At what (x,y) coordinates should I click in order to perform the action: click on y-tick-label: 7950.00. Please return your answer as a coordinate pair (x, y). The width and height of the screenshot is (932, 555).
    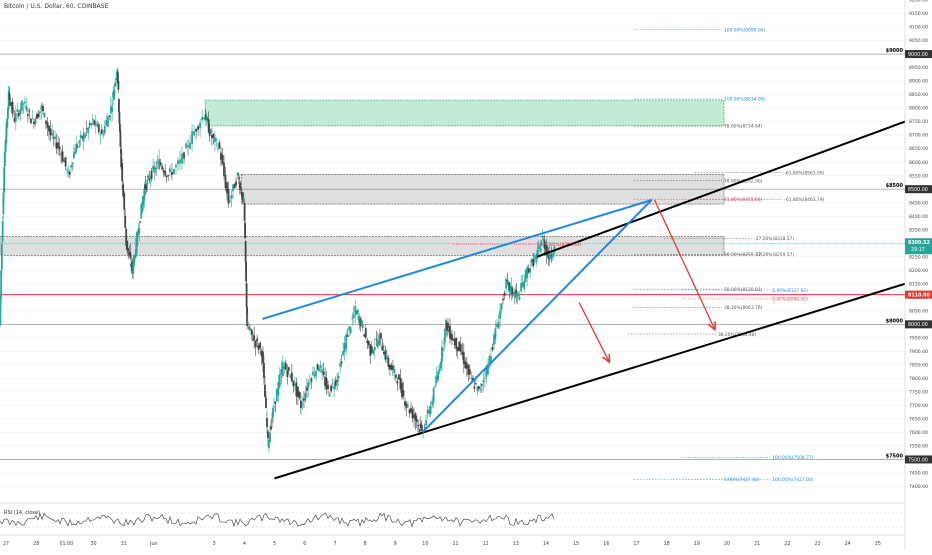
    Looking at the image, I should click on (918, 338).